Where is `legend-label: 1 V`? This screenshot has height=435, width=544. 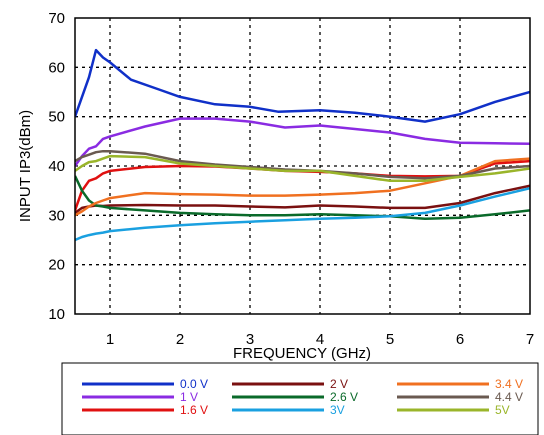
legend-label: 1 V is located at coordinates (189, 397).